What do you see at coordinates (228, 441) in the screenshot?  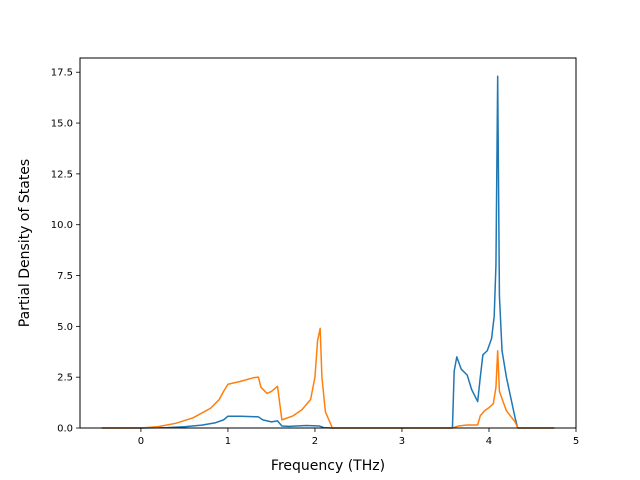 I see `x-tick-label: 1` at bounding box center [228, 441].